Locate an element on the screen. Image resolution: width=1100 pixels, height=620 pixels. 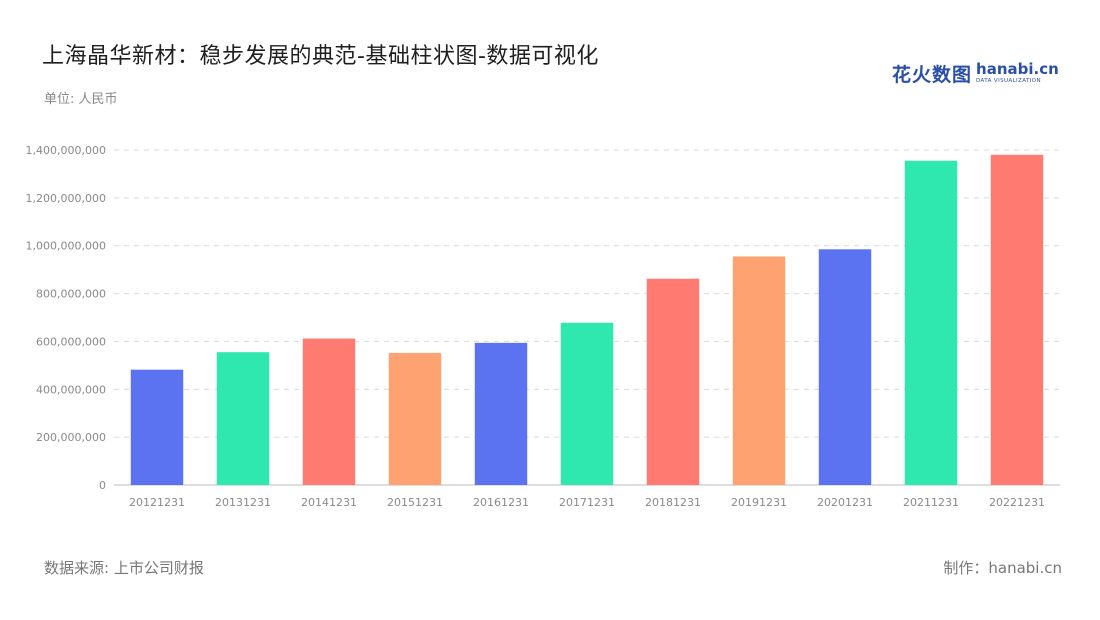
logo-sub-text: DATA VISUALIZATION is located at coordinates (1009, 80).